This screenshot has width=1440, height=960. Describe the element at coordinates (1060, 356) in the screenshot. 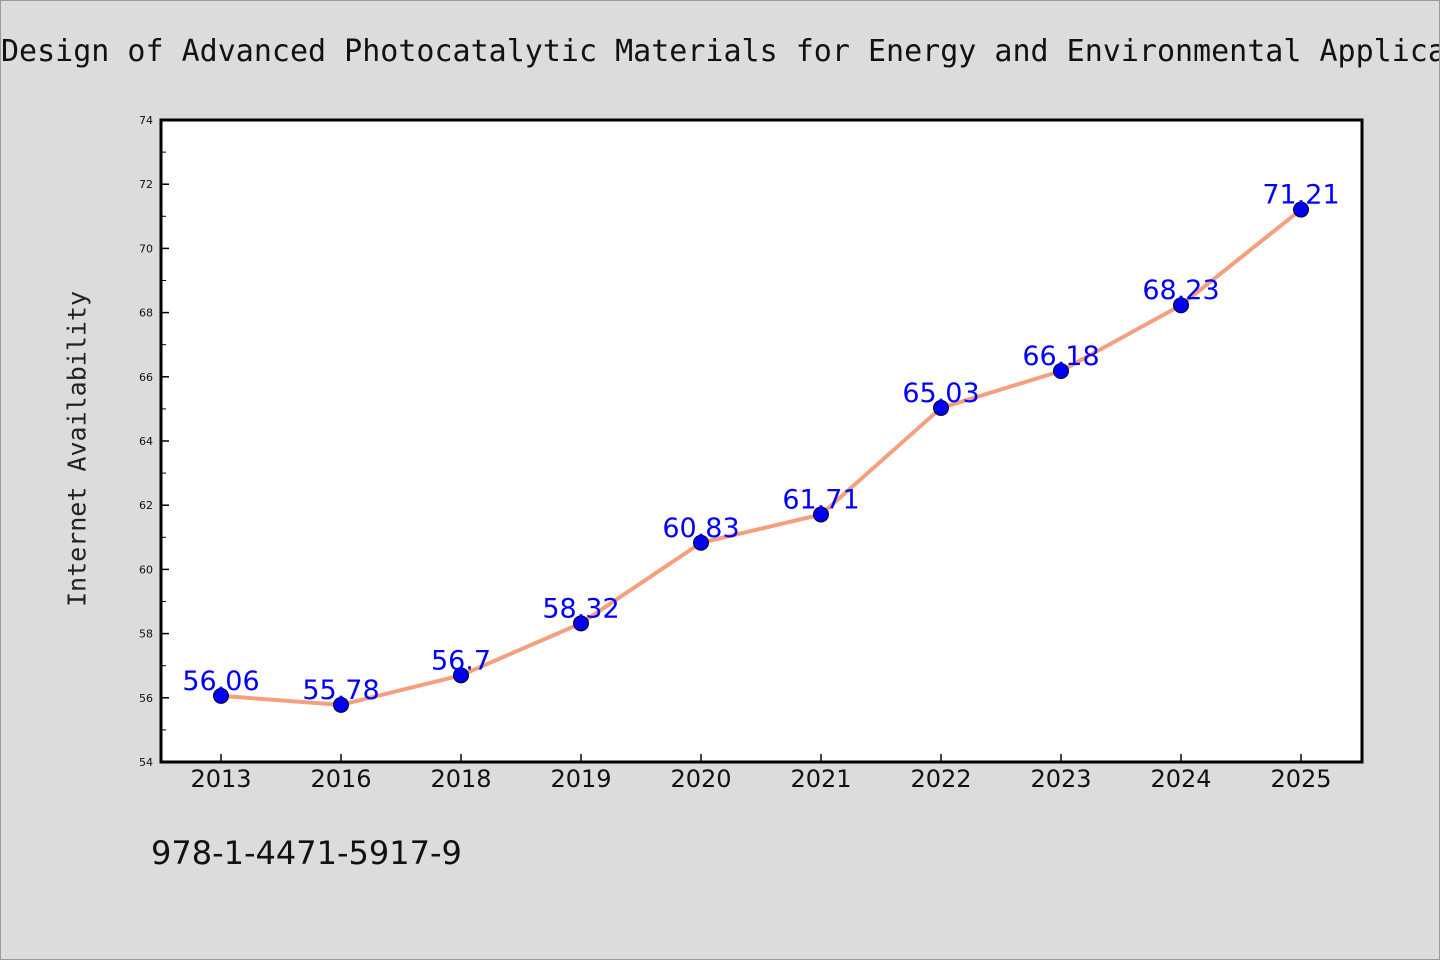

I see `data-label: 66.18` at that location.